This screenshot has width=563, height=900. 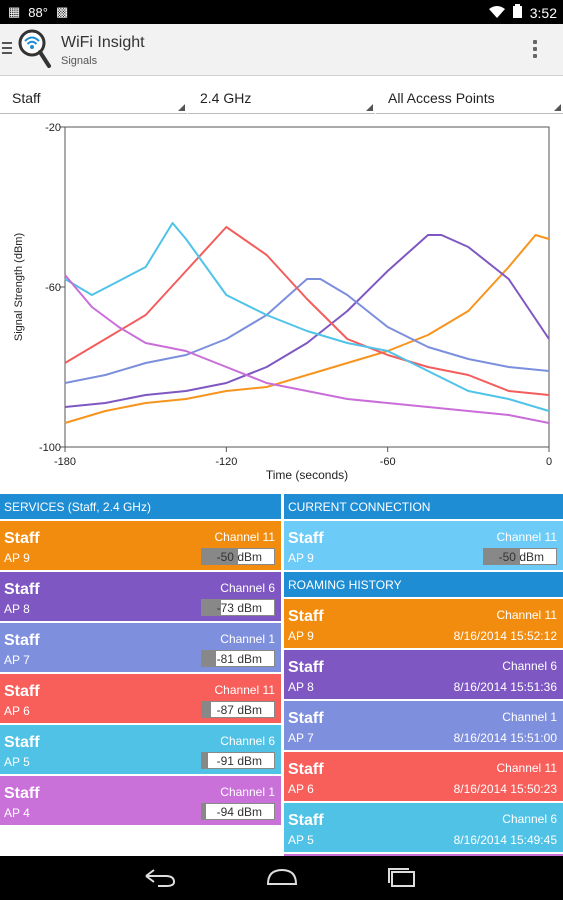 I want to click on access-point-spinner: All Access Points, so click(x=469, y=99).